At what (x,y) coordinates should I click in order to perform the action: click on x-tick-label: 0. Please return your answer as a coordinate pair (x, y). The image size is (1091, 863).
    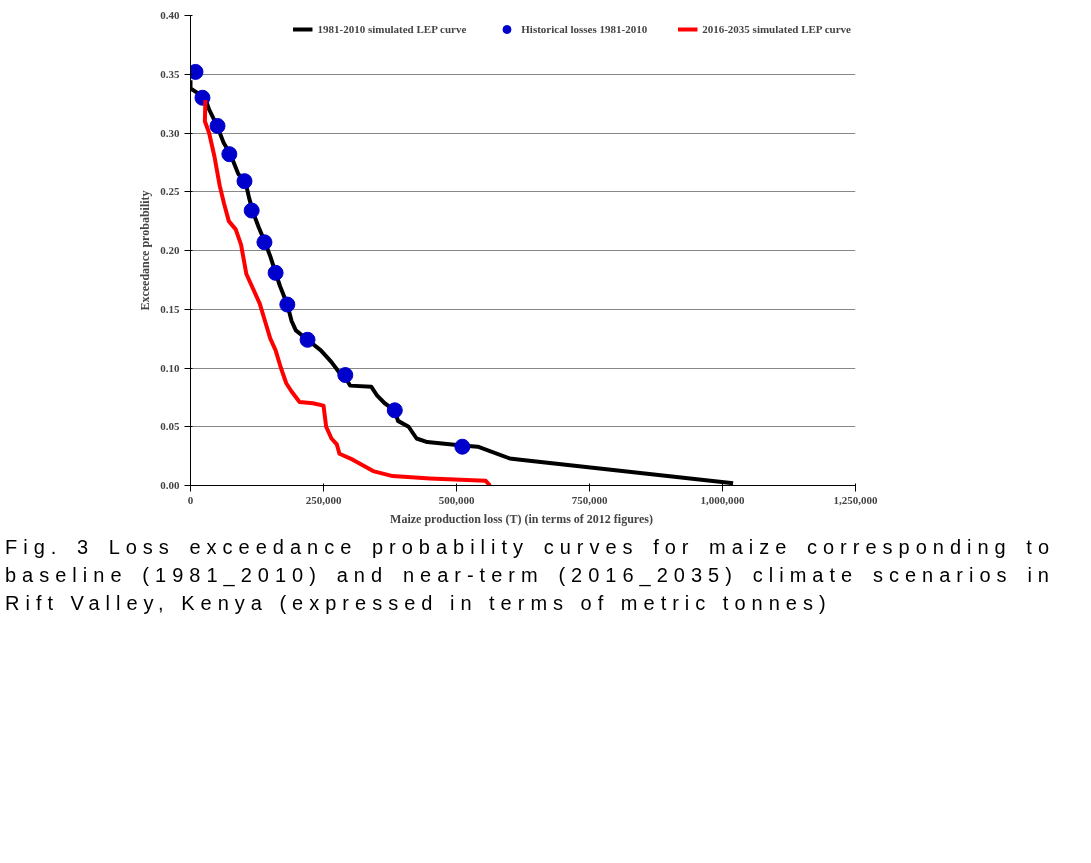
    Looking at the image, I should click on (190, 499).